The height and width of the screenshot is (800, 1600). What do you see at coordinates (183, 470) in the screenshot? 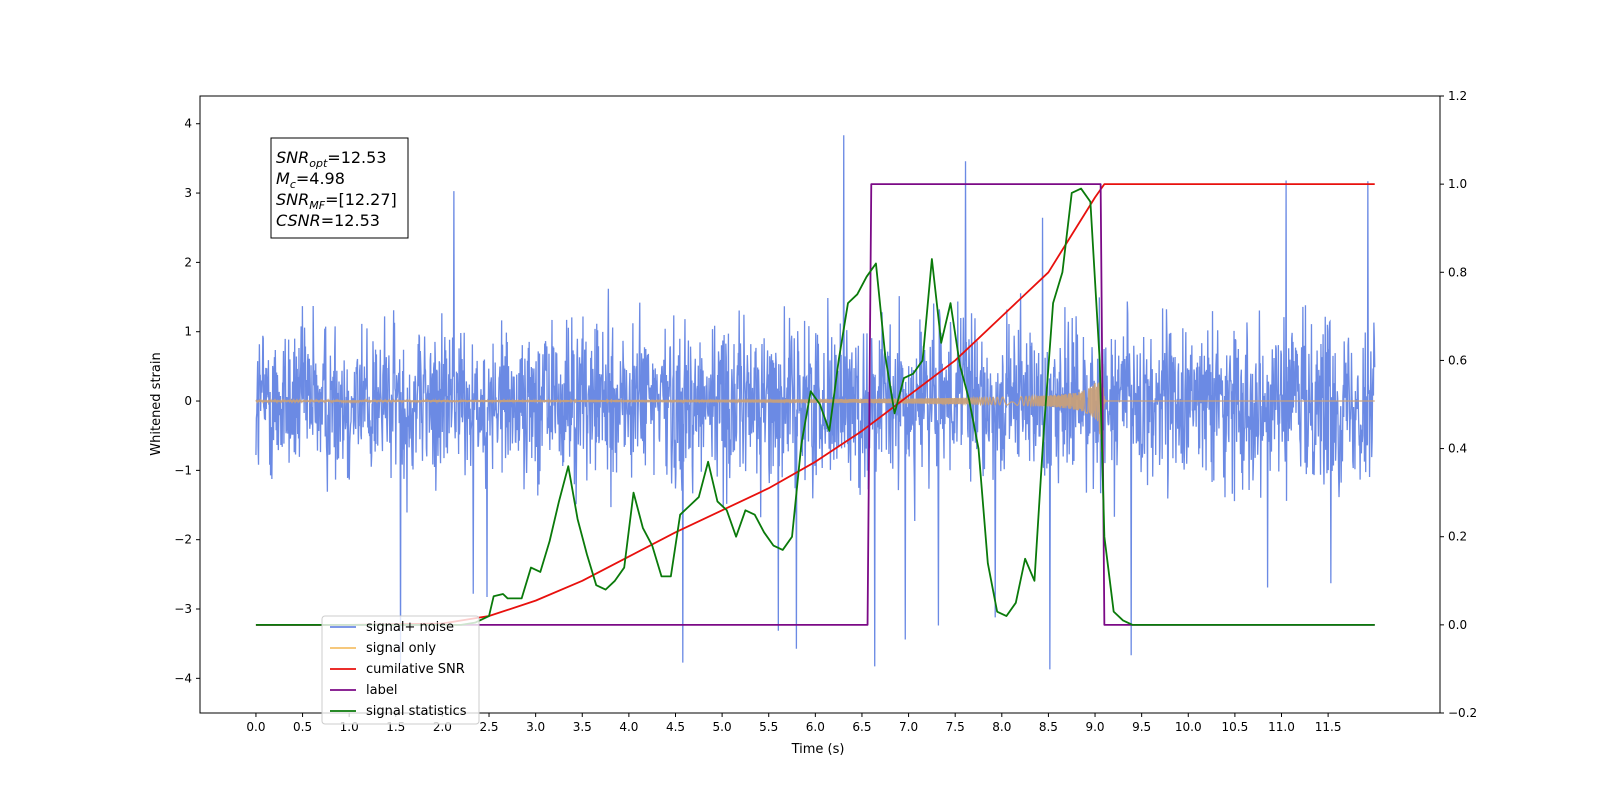
I see `y-left-tick-label: −1` at bounding box center [183, 470].